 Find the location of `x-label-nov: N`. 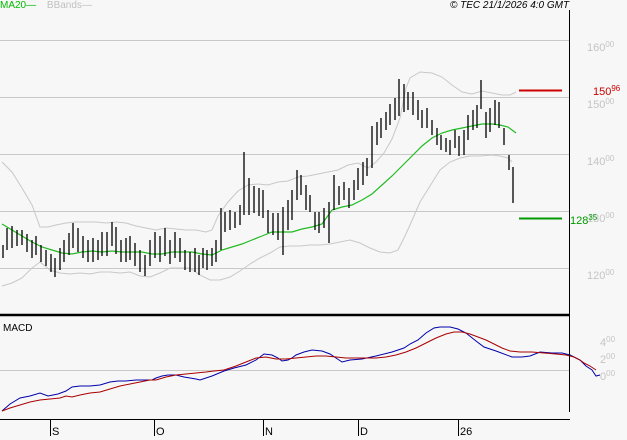

x-label-nov: N is located at coordinates (269, 432).